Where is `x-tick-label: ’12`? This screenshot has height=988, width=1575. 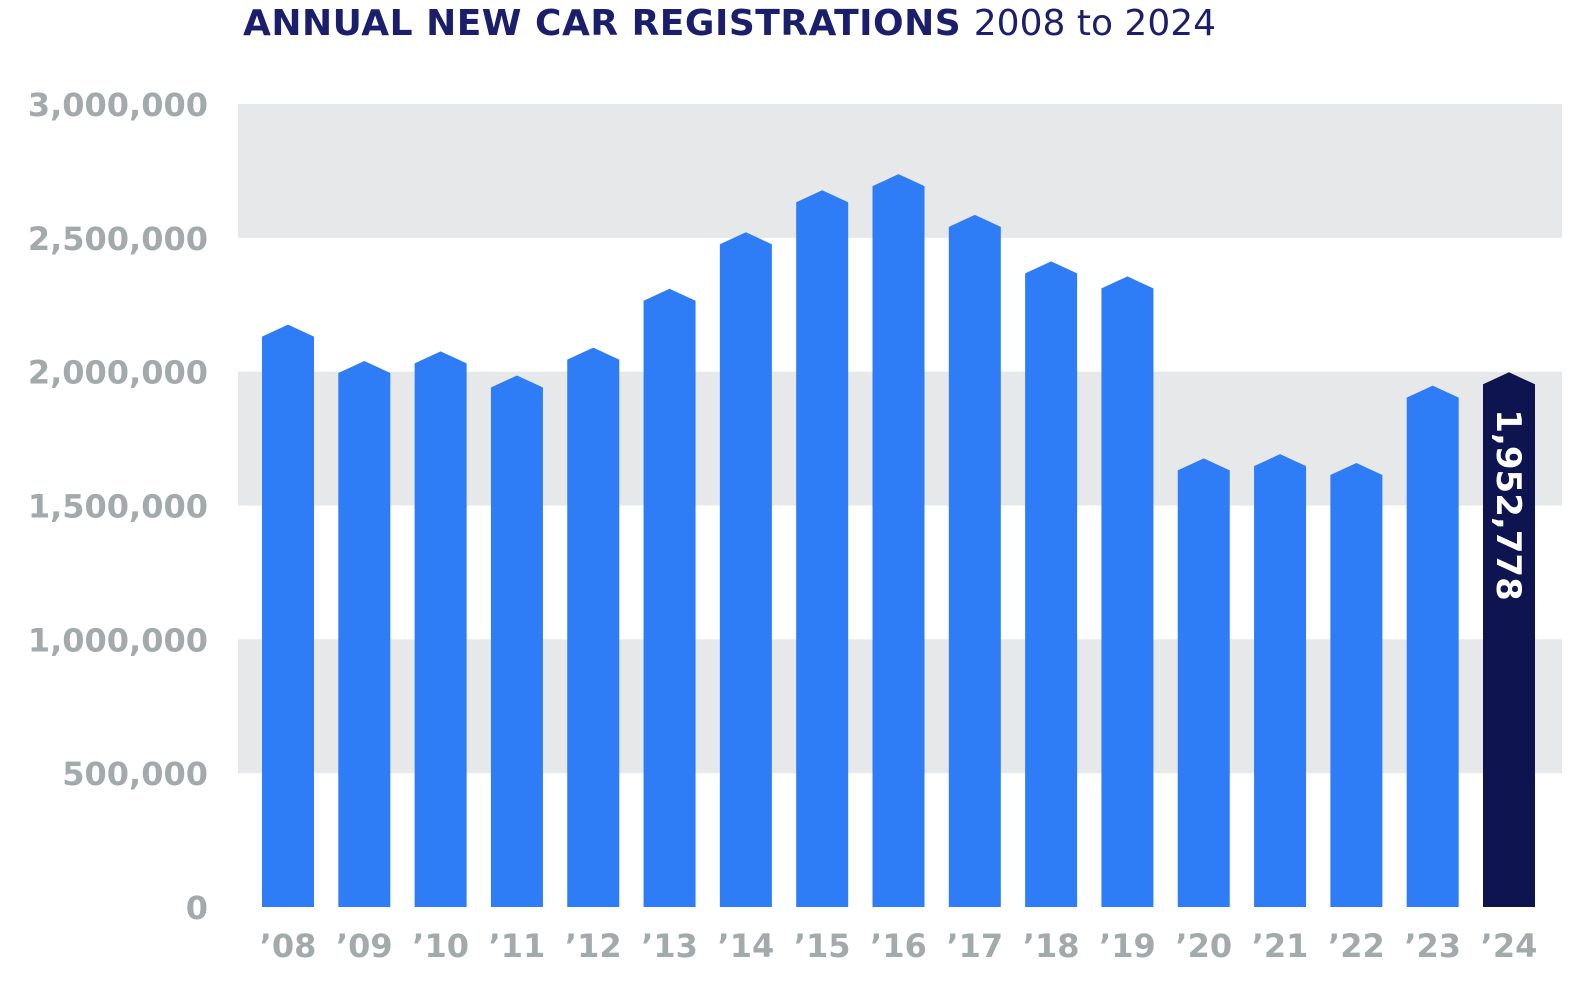
x-tick-label: ’12 is located at coordinates (593, 946).